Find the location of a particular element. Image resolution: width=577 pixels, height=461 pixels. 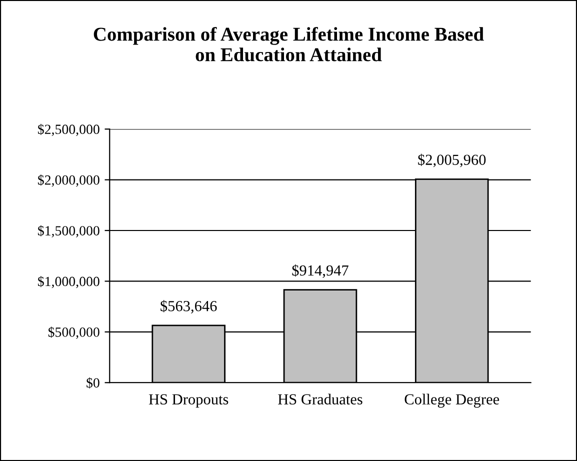

data-label: $2,005,960 is located at coordinates (452, 161).